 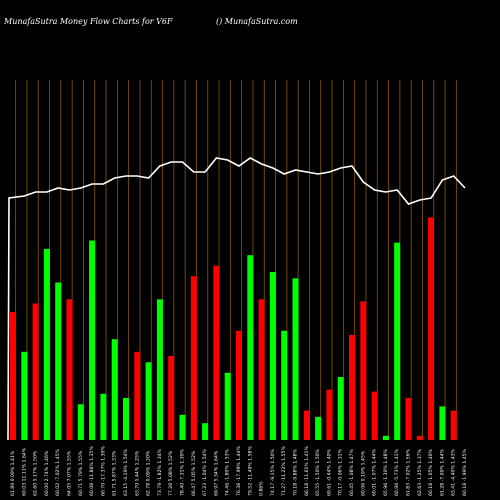 What do you see at coordinates (103, 471) in the screenshot?
I see `x-tick-label: 60.70 -17.37% 1.30%` at bounding box center [103, 471].